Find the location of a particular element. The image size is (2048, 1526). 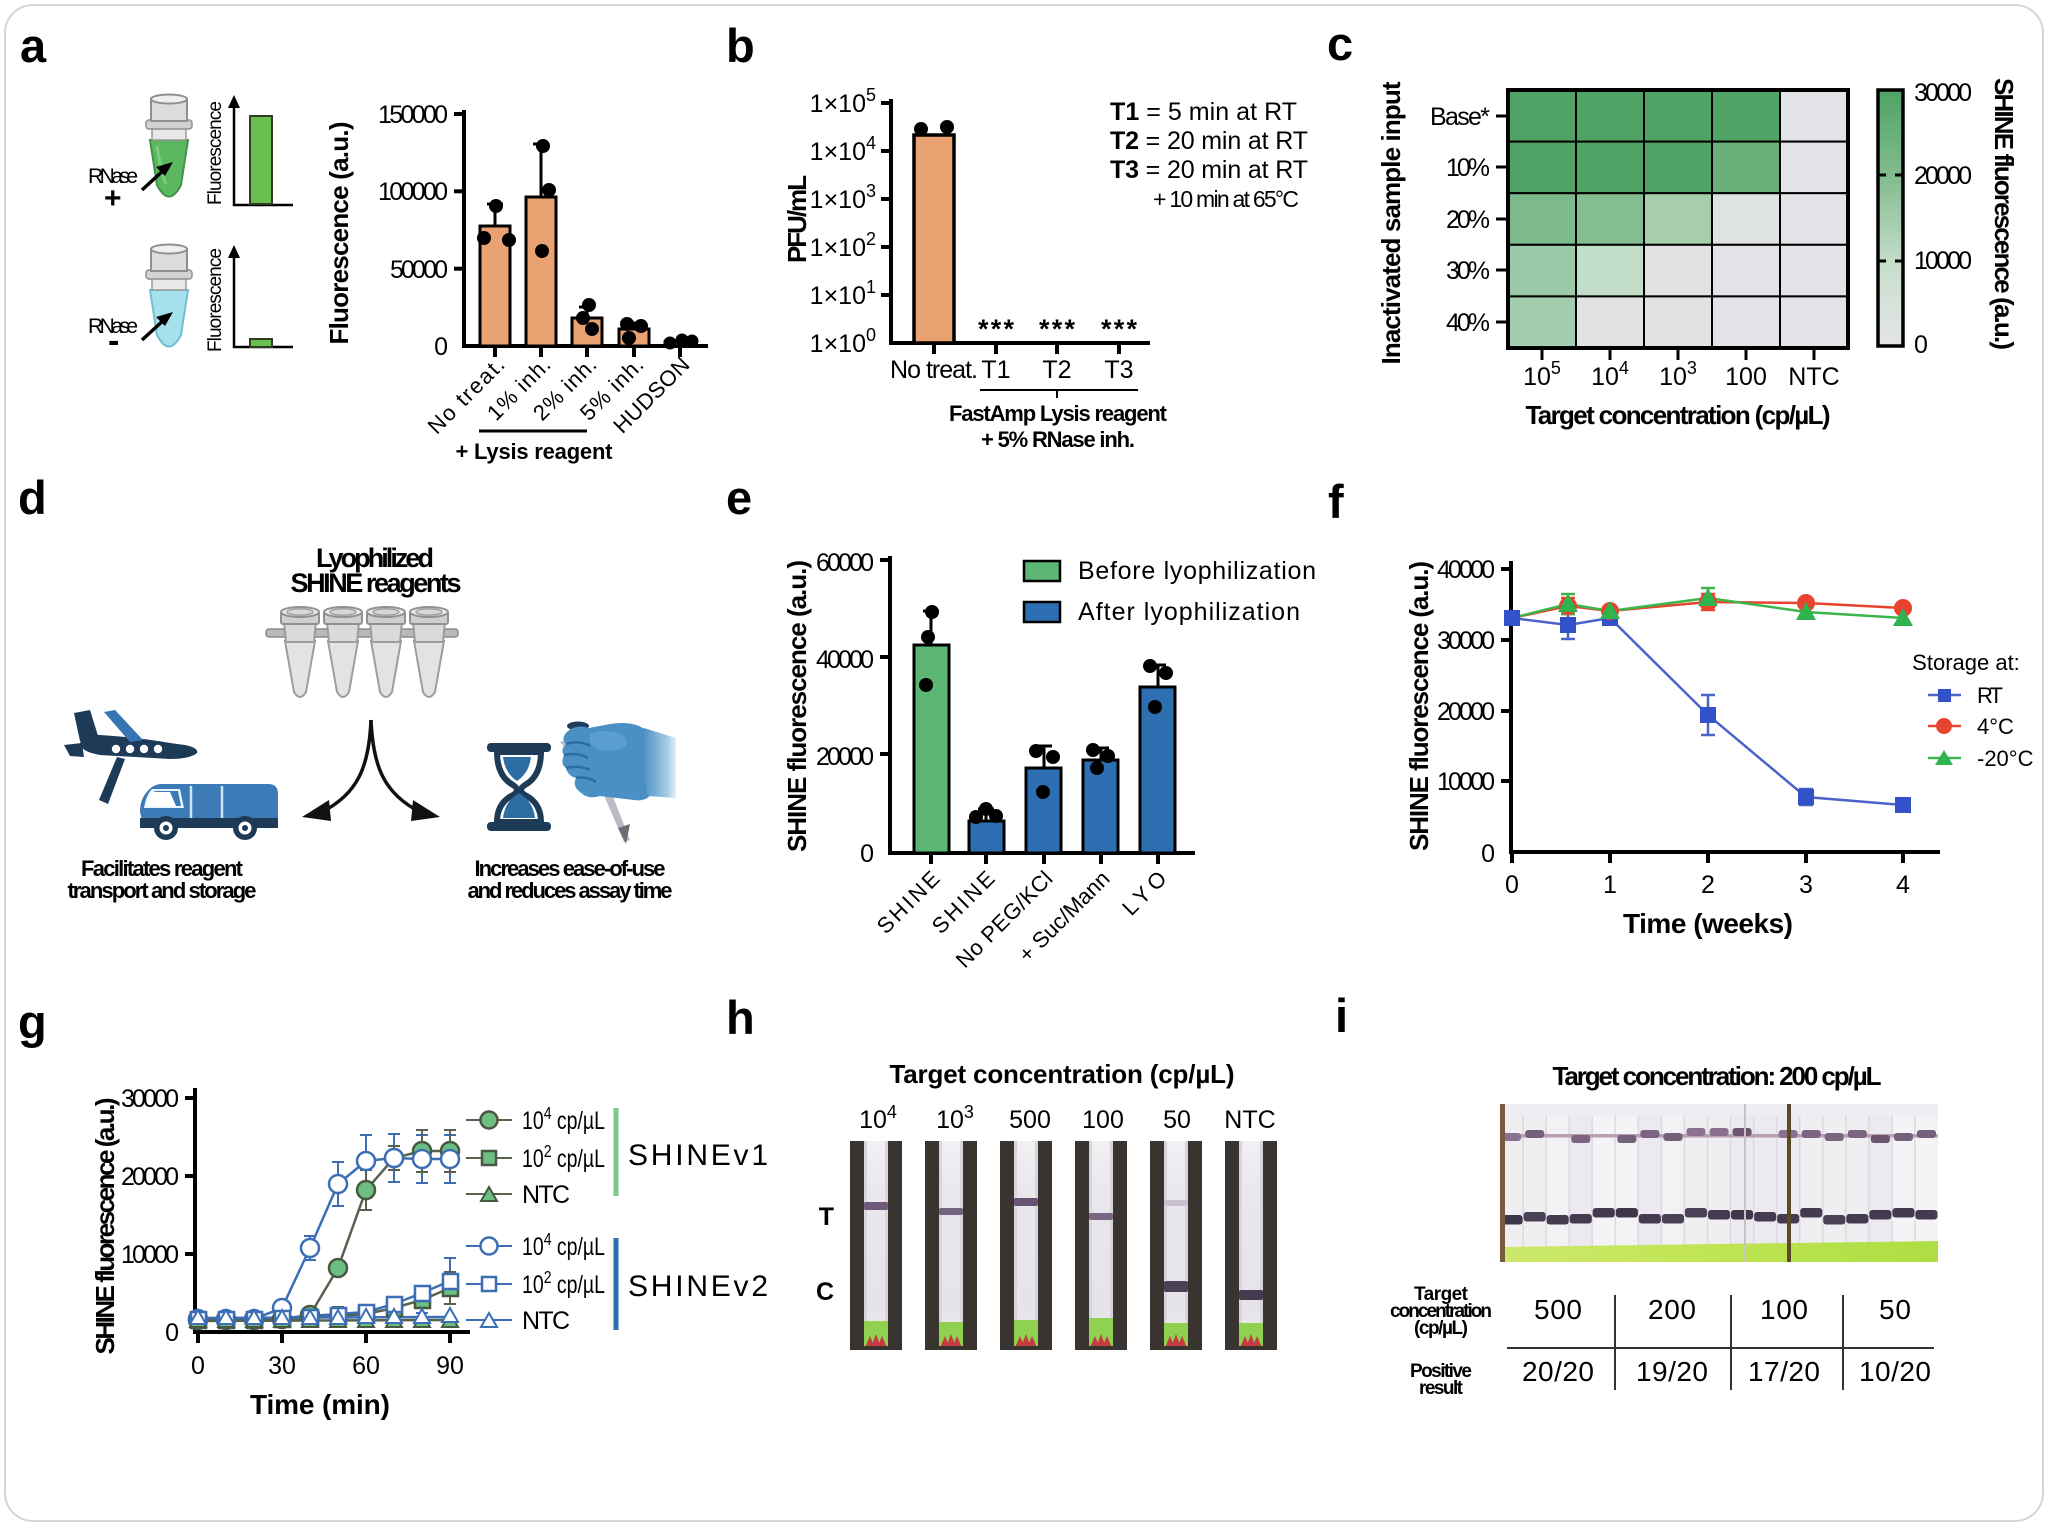

svg-text: 2 is located at coordinates (1708, 885).